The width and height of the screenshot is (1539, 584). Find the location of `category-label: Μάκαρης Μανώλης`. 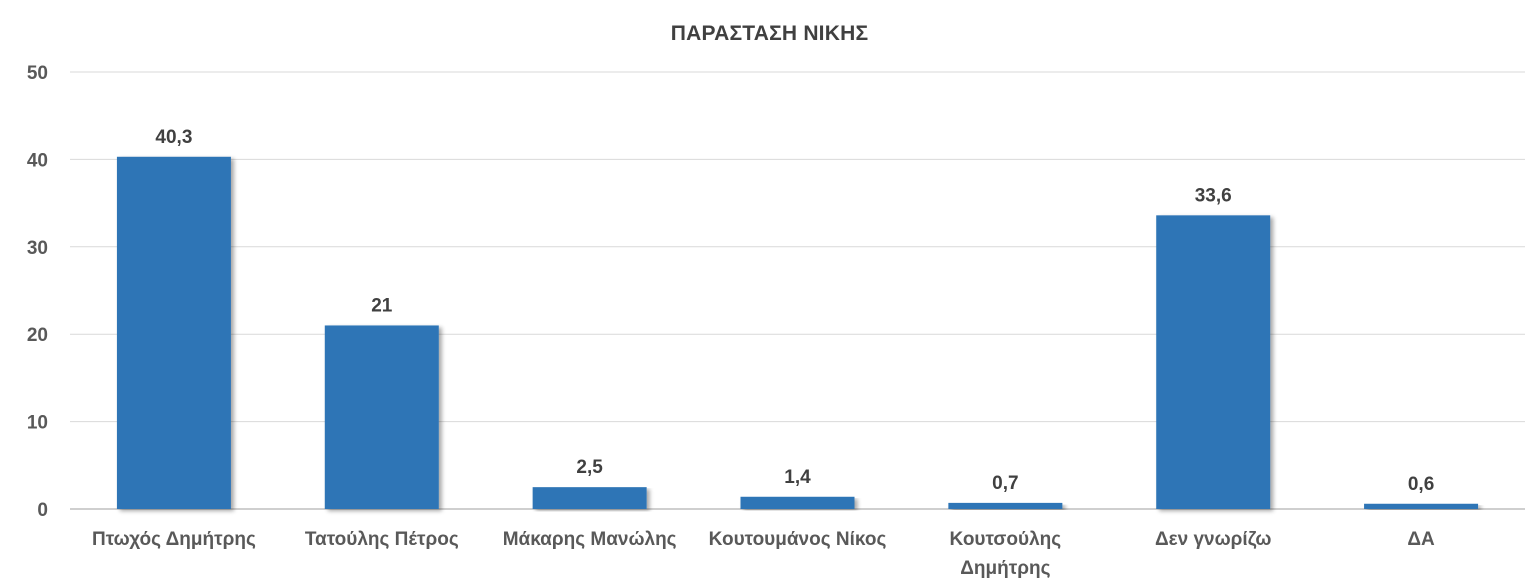

category-label: Μάκαρης Μανώλης is located at coordinates (590, 539).